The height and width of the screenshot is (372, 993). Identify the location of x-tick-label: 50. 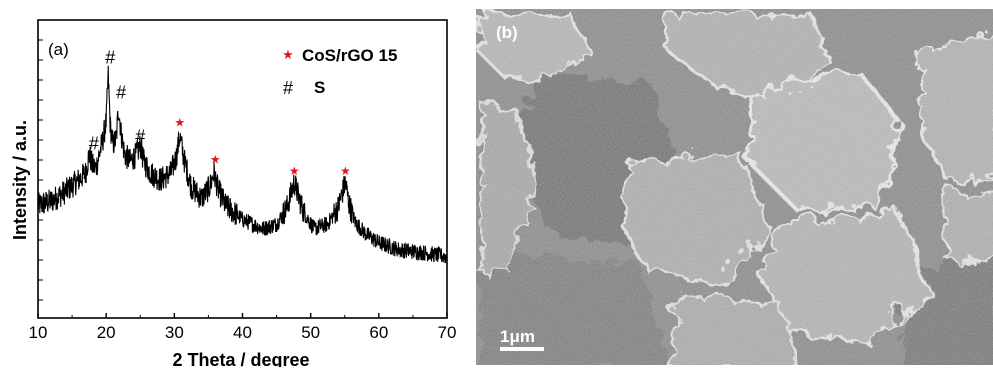
(310, 332).